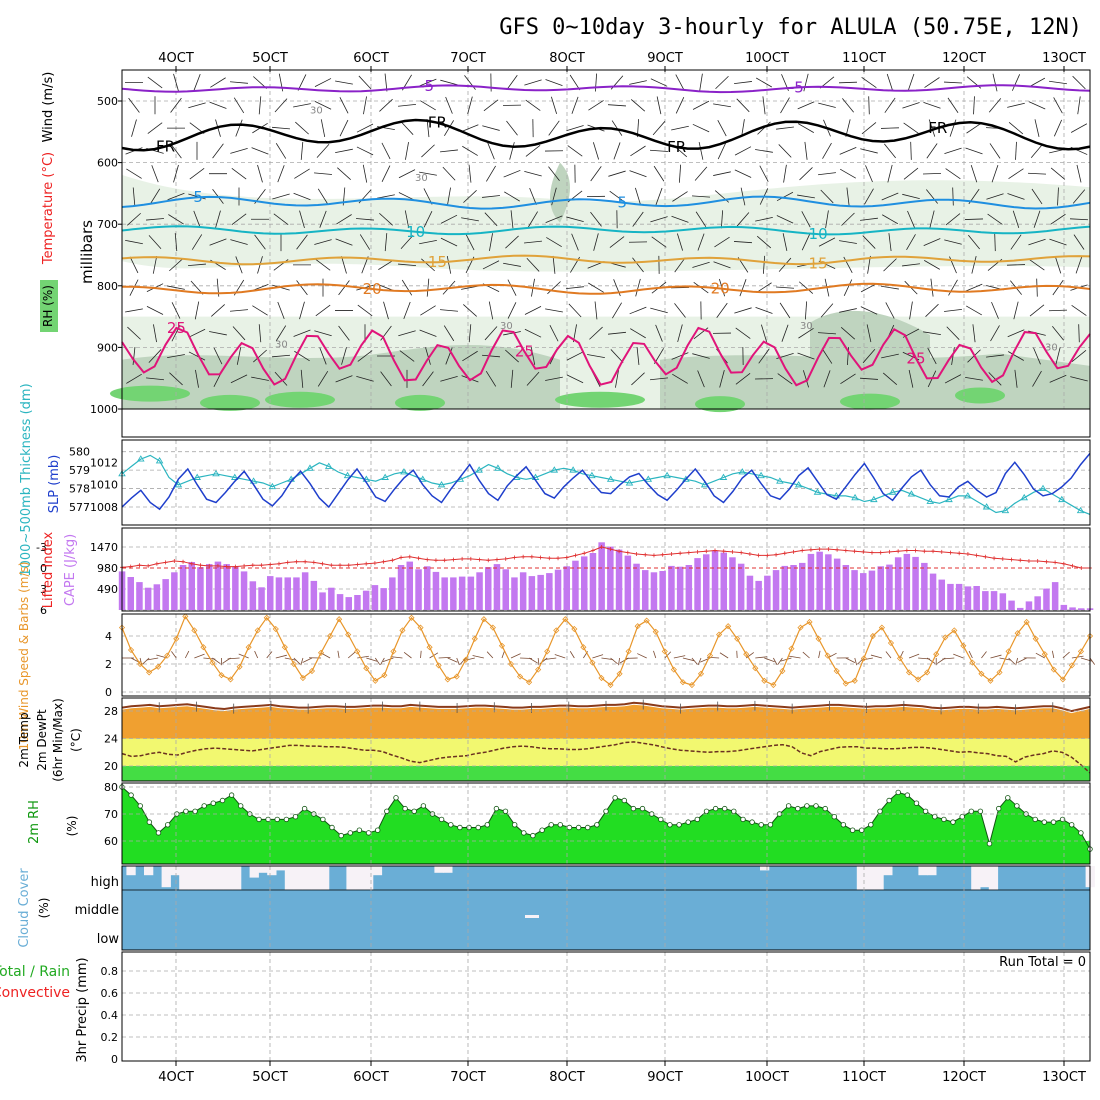 This screenshot has width=1100, height=1100. What do you see at coordinates (104, 507) in the screenshot?
I see `slp-tick-label: 1008` at bounding box center [104, 507].